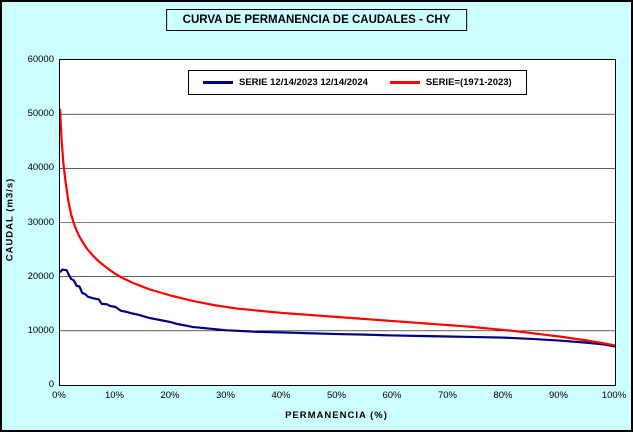  What do you see at coordinates (303, 82) in the screenshot?
I see `legend-label-serie-2023-2024: SERIE 12/14/2023 12/14/2024` at bounding box center [303, 82].